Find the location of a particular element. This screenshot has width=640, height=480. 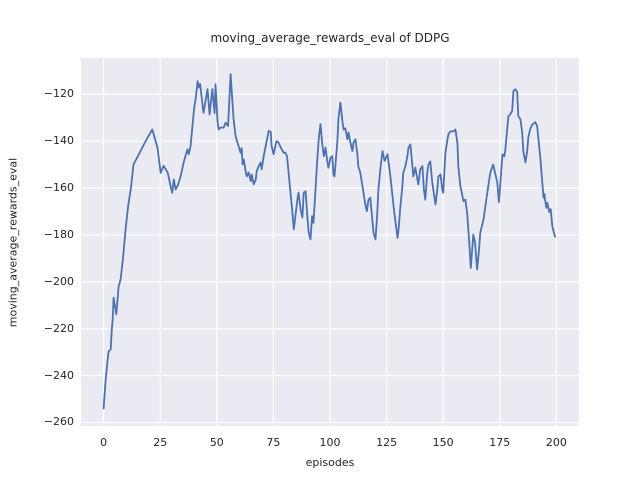

chart-title: moving_average_rewards_eval of DDPG is located at coordinates (330, 38).